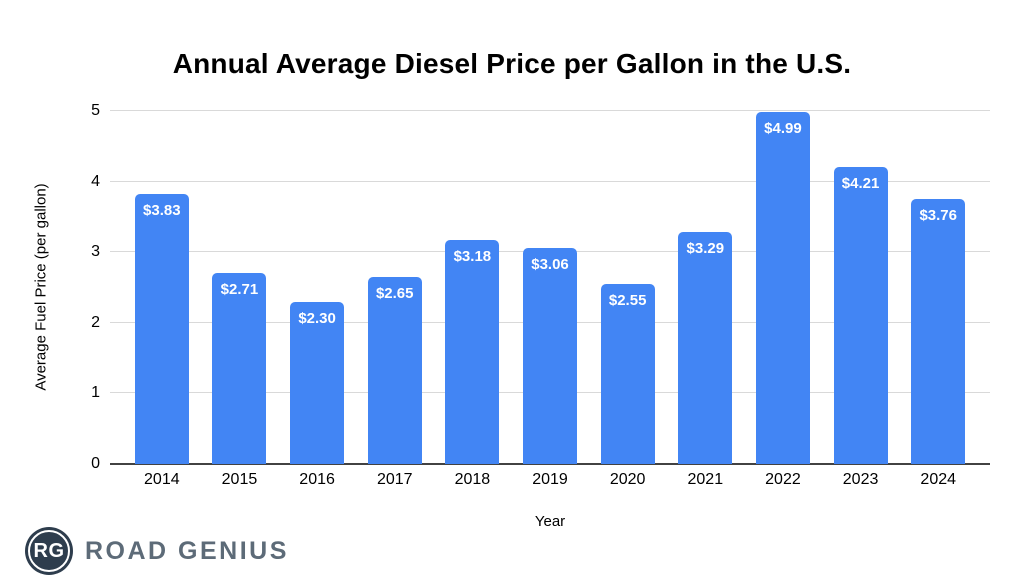 The width and height of the screenshot is (1024, 582). Describe the element at coordinates (317, 287) in the screenshot. I see `bar-slot: $2.30` at that location.